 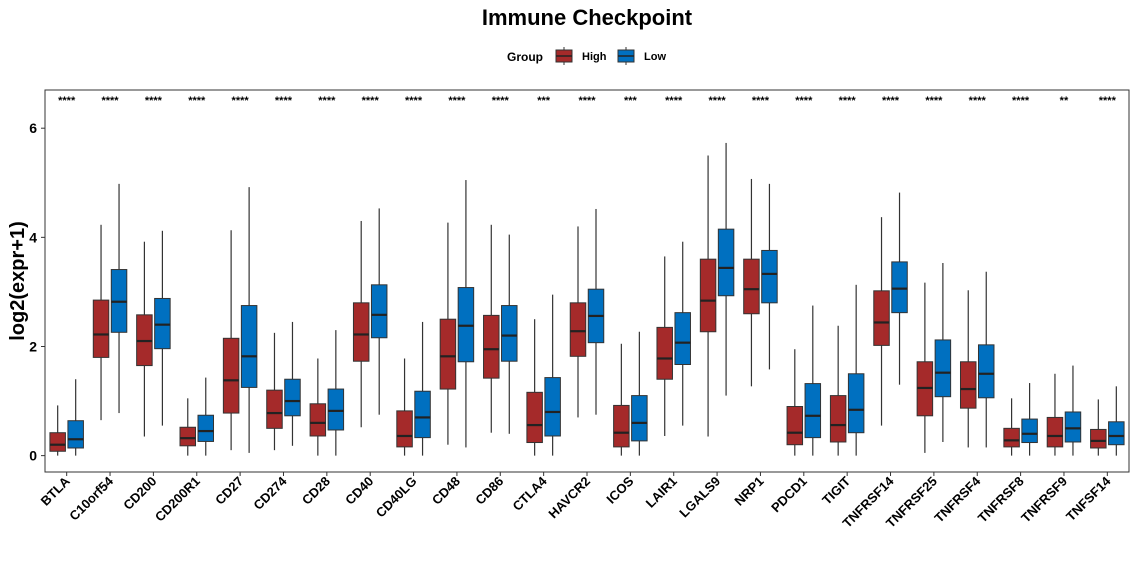 I want to click on box-tnfsf14-low, so click(x=1116, y=421).